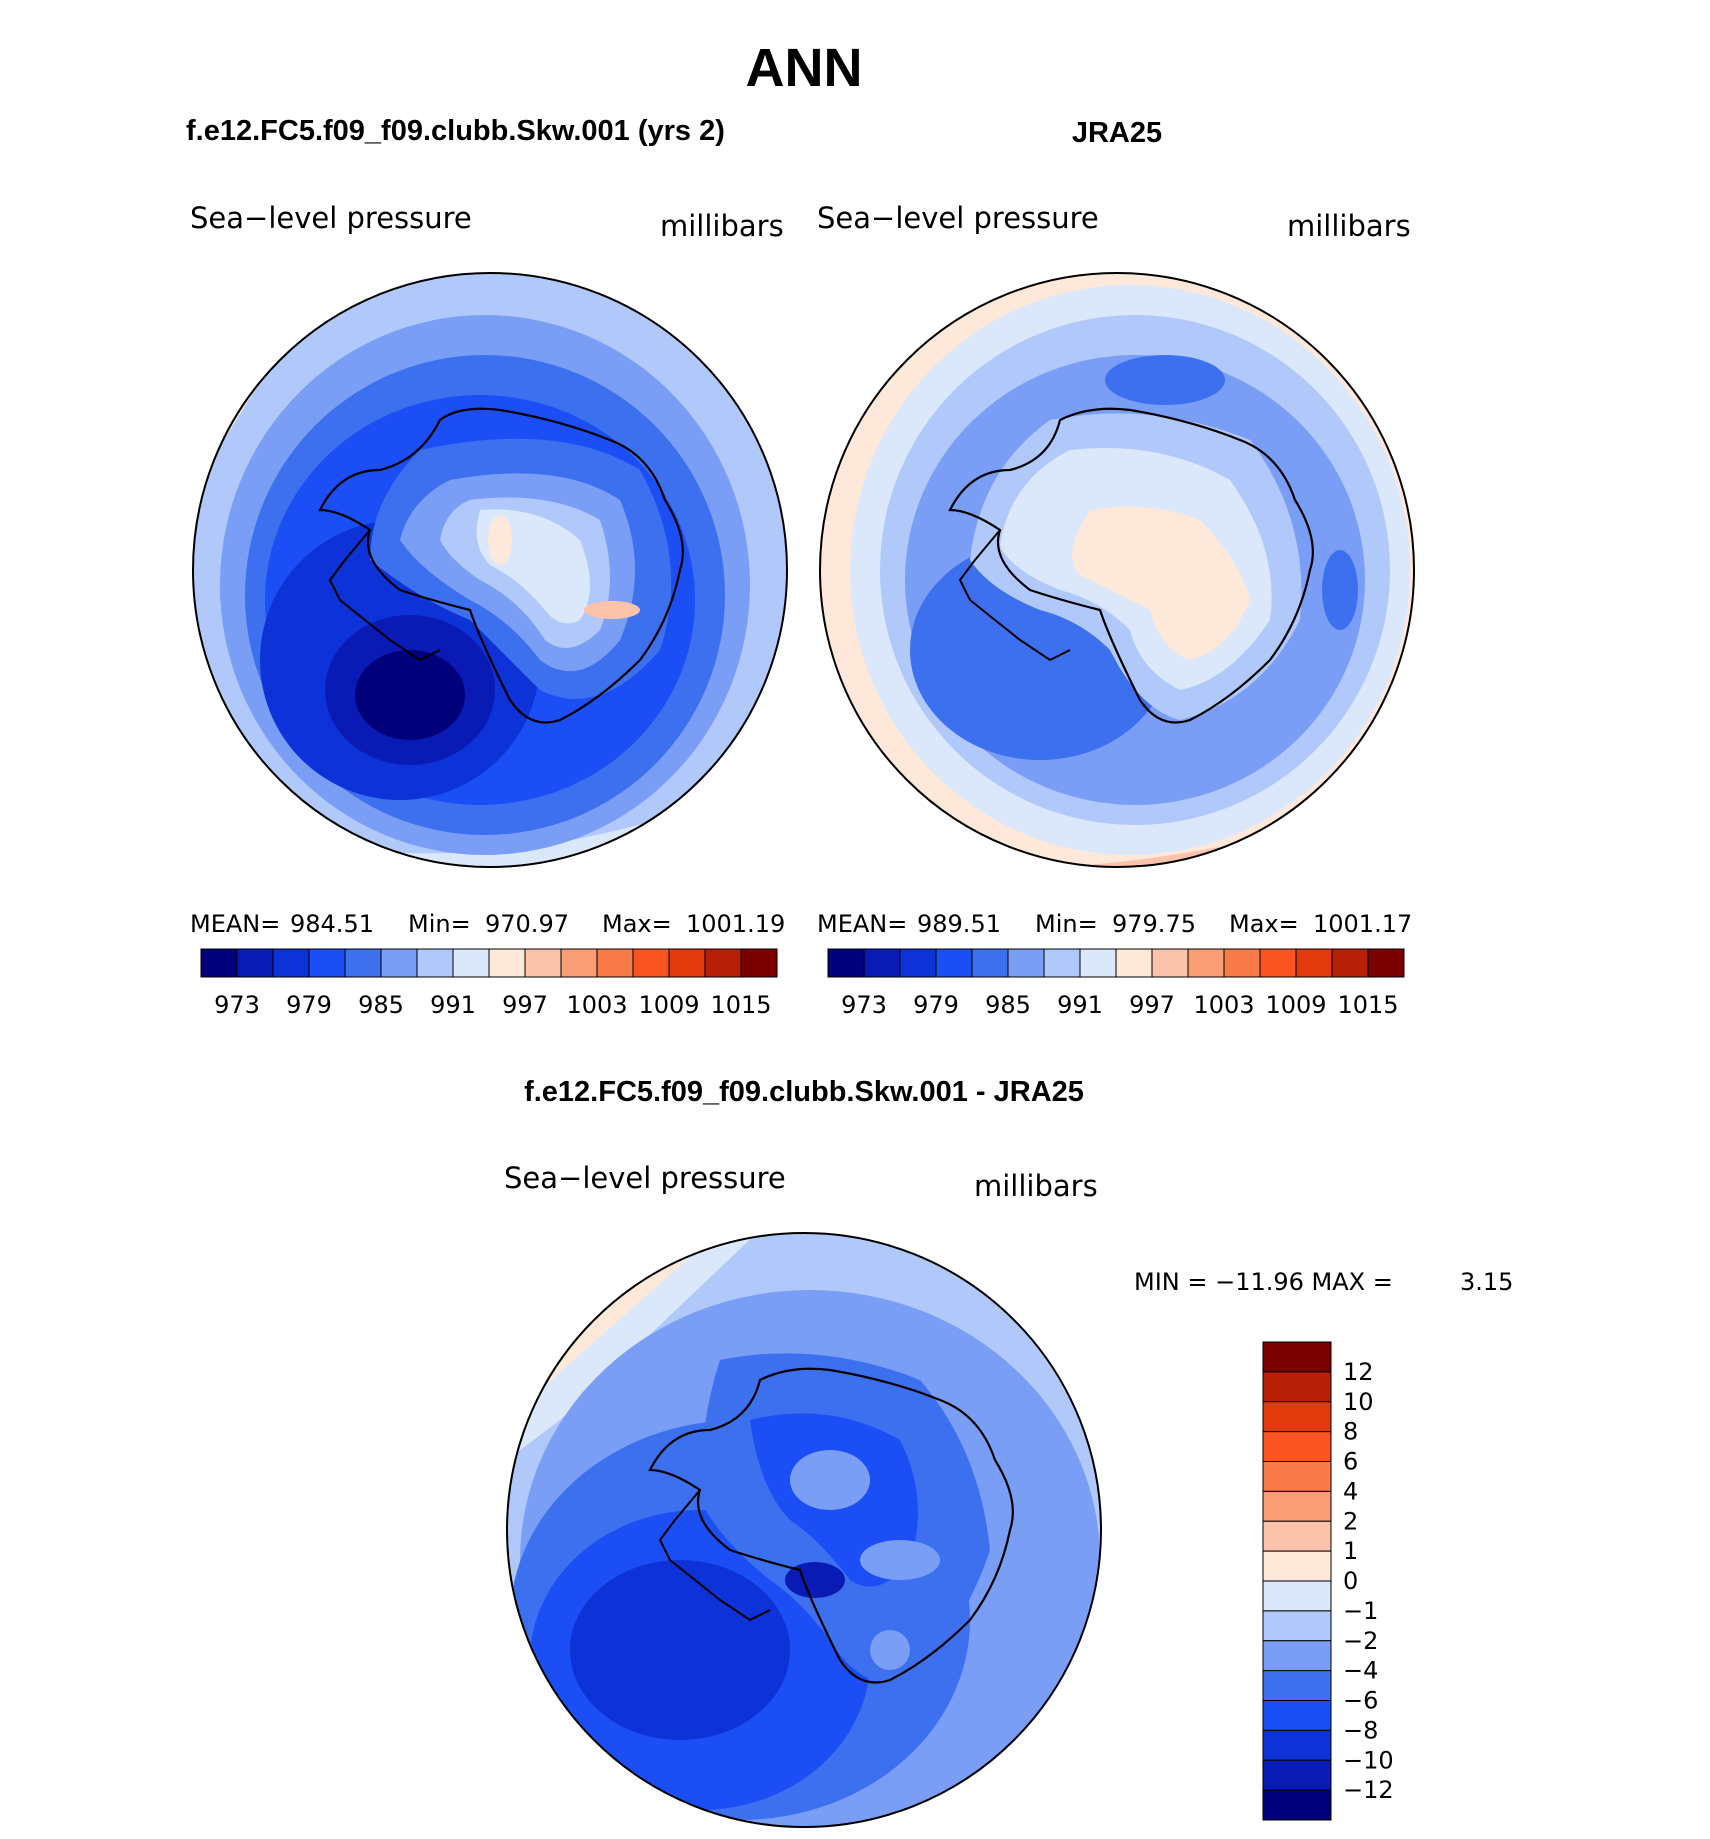 Image resolution: width=1710 pixels, height=1839 pixels. I want to click on colorbar-panel1-tick-label: 1003, so click(596, 1005).